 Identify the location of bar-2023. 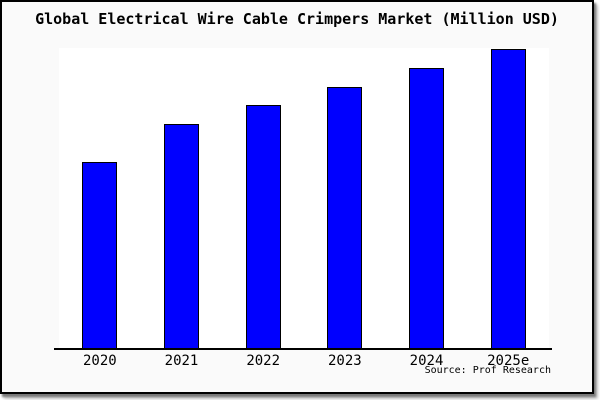
(345, 218).